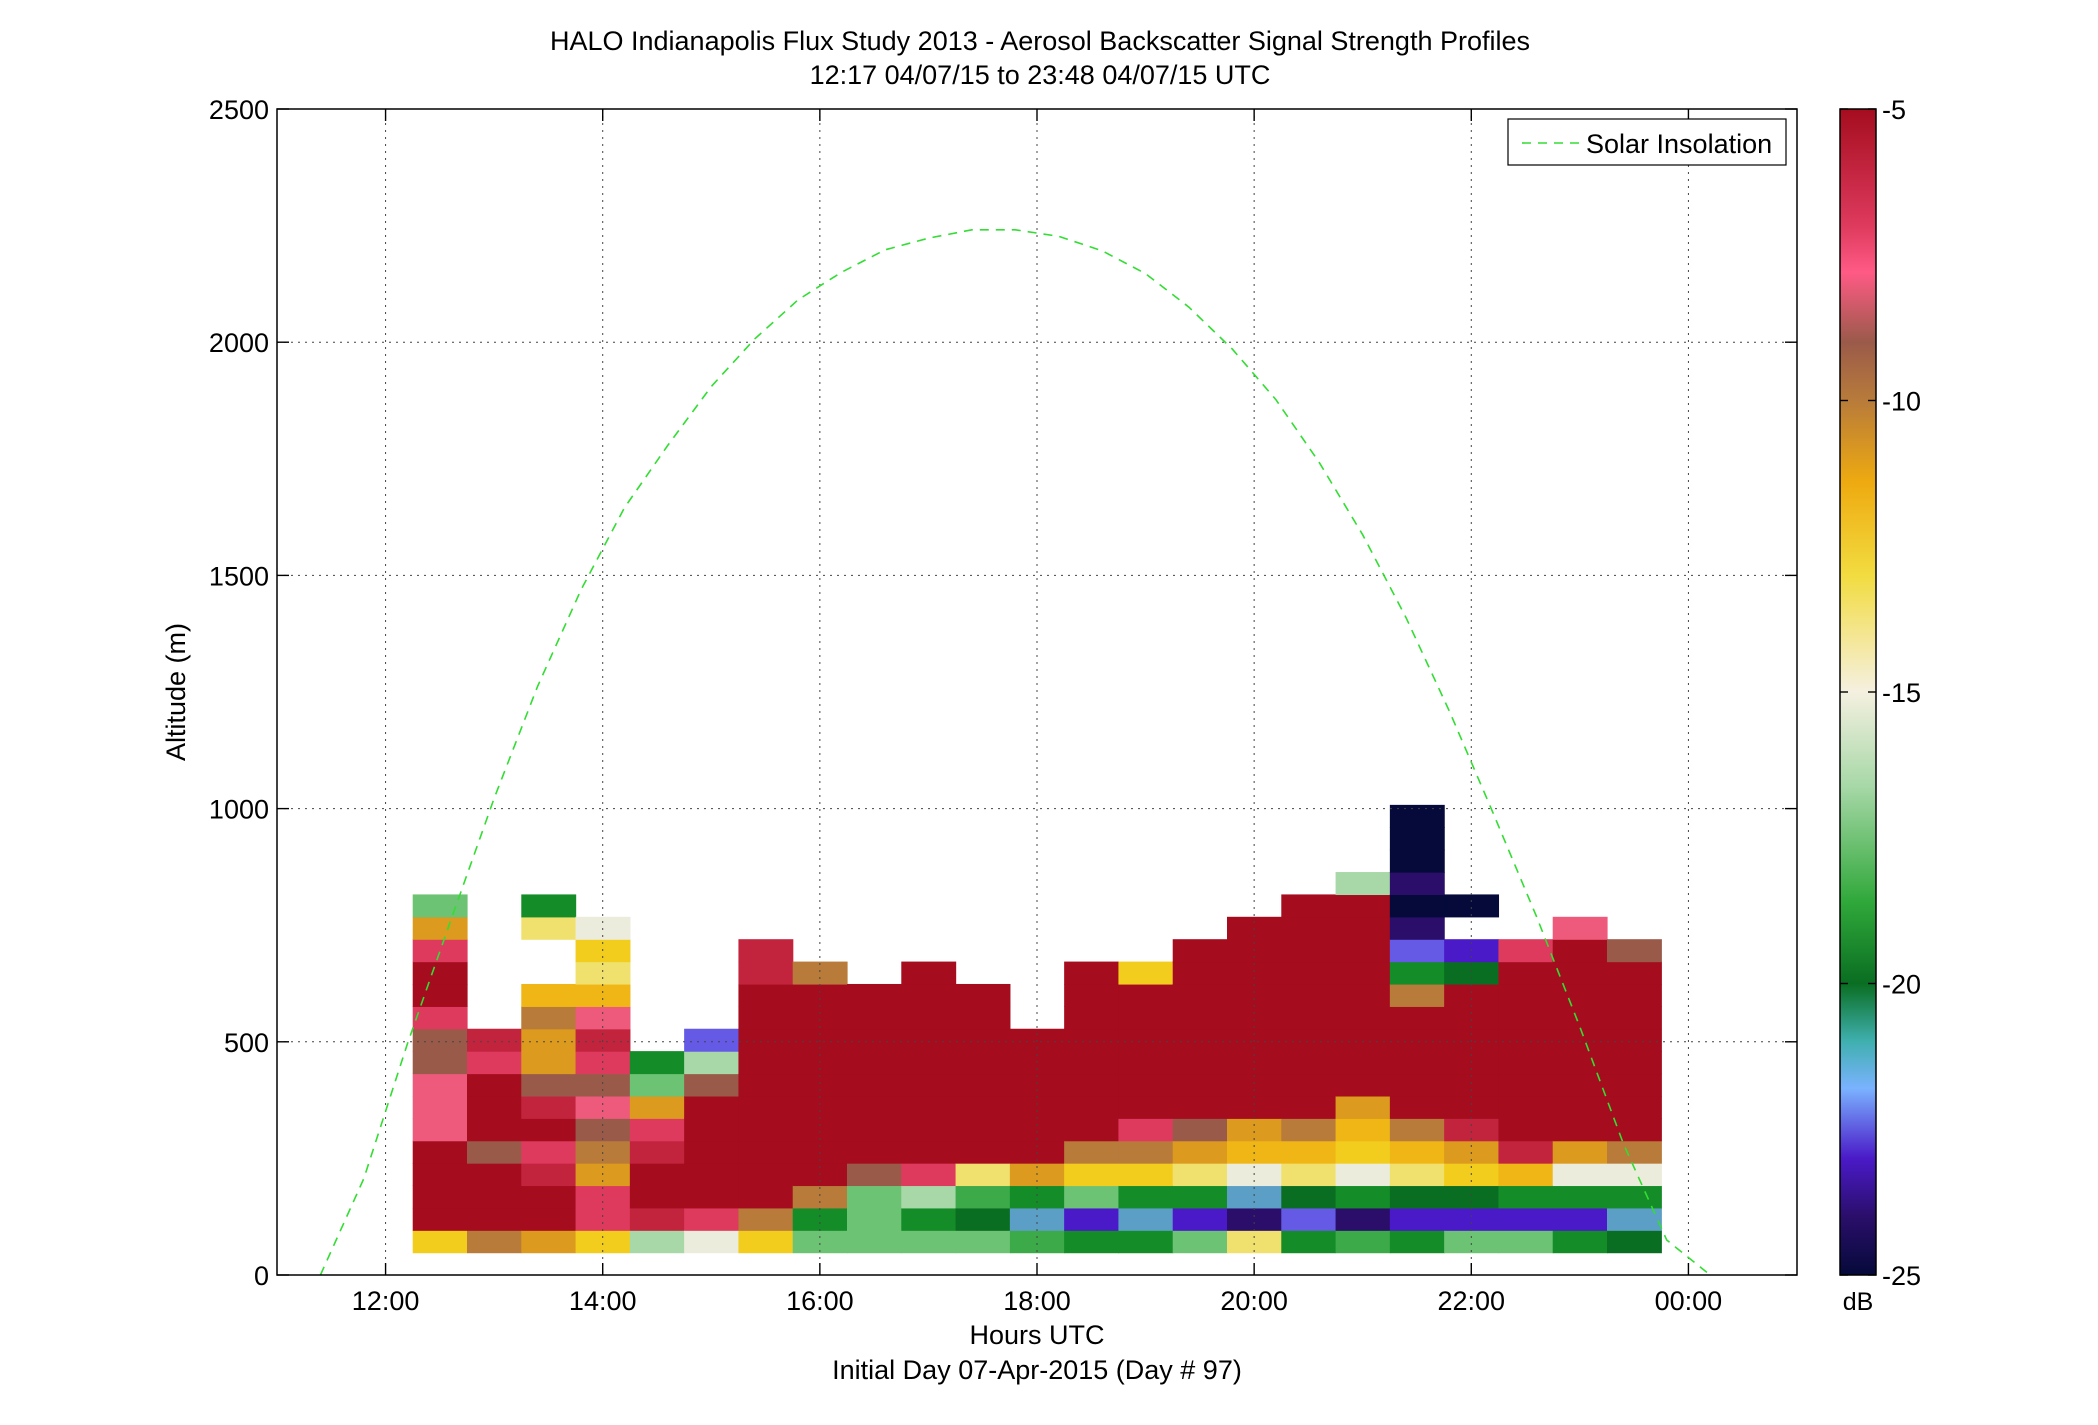 The width and height of the screenshot is (2098, 1425). What do you see at coordinates (1894, 110) in the screenshot?
I see `colorbar-tick-label: -5` at bounding box center [1894, 110].